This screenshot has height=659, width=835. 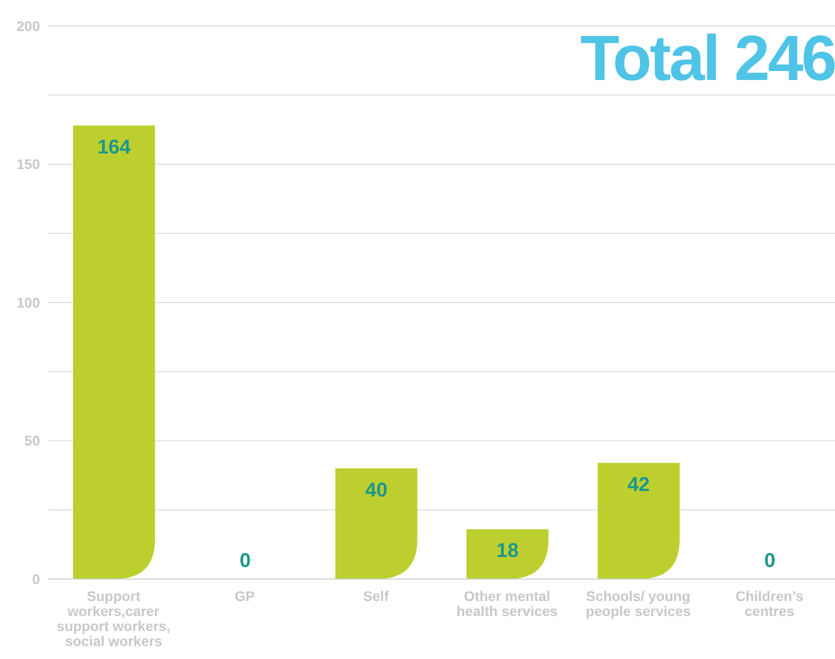 What do you see at coordinates (114, 147) in the screenshot?
I see `data-label: 164` at bounding box center [114, 147].